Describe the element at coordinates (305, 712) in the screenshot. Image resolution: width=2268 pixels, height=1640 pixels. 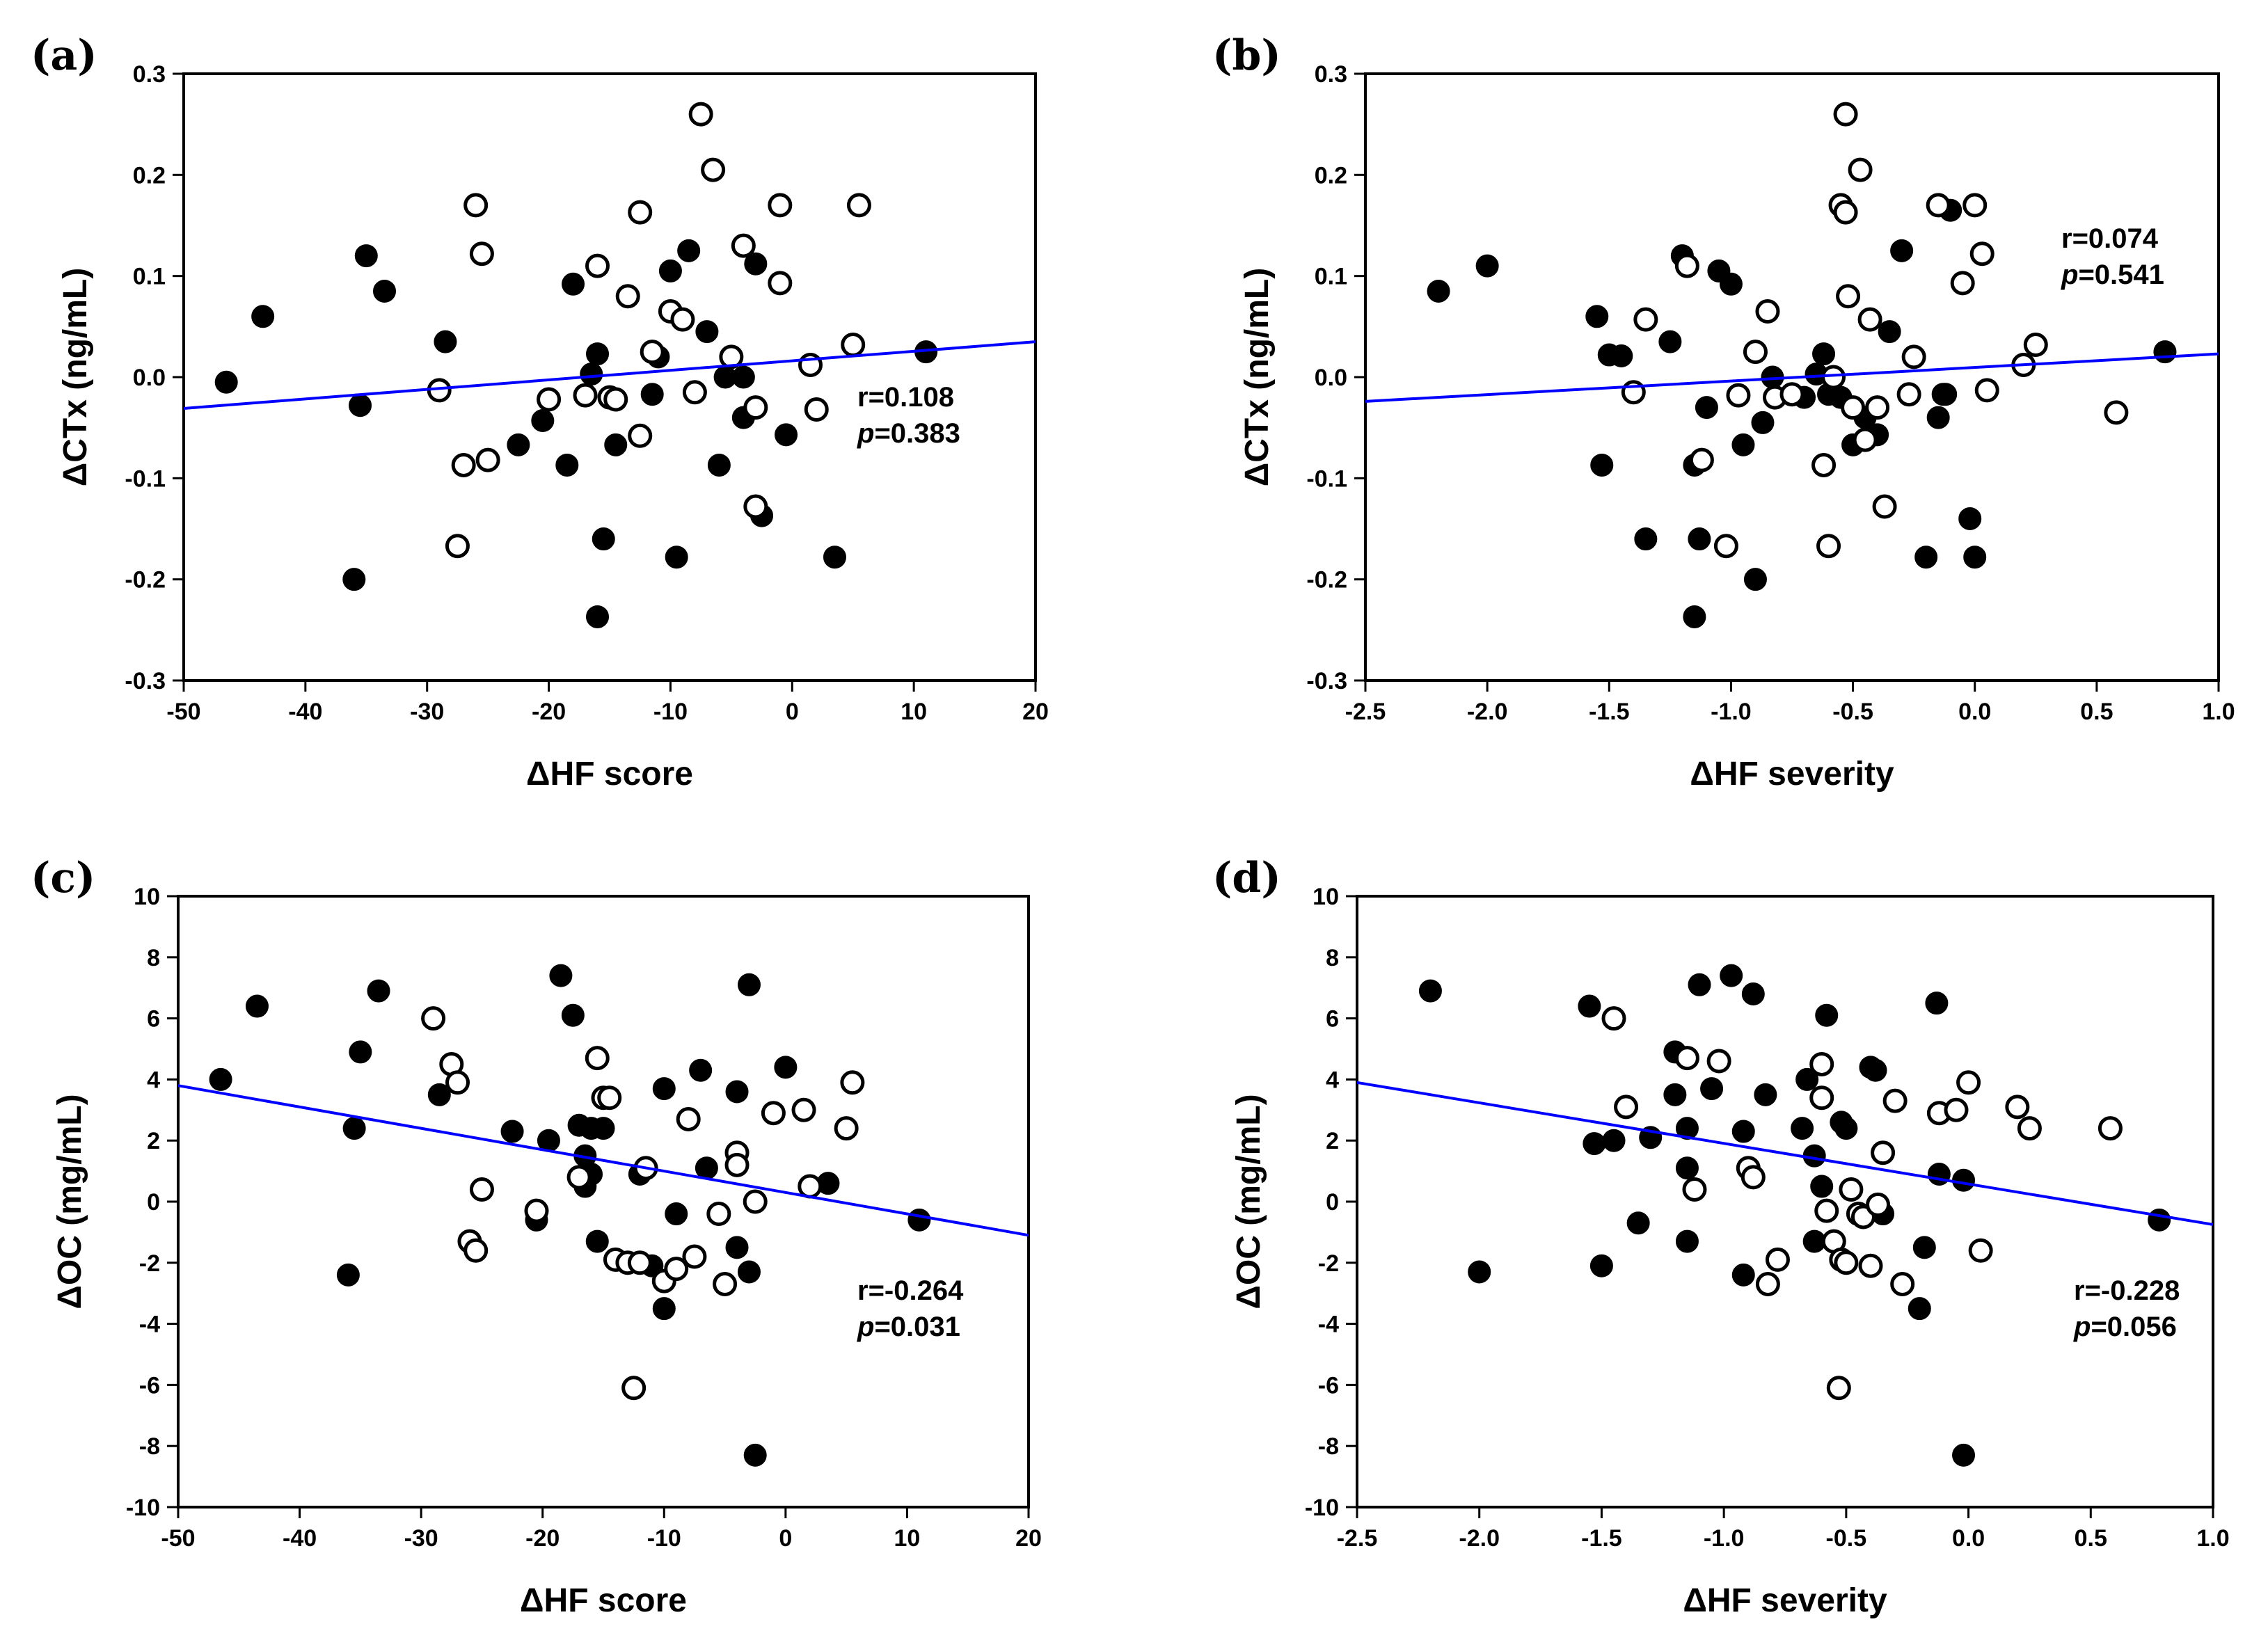
I see `x-tick-label: -40` at that location.